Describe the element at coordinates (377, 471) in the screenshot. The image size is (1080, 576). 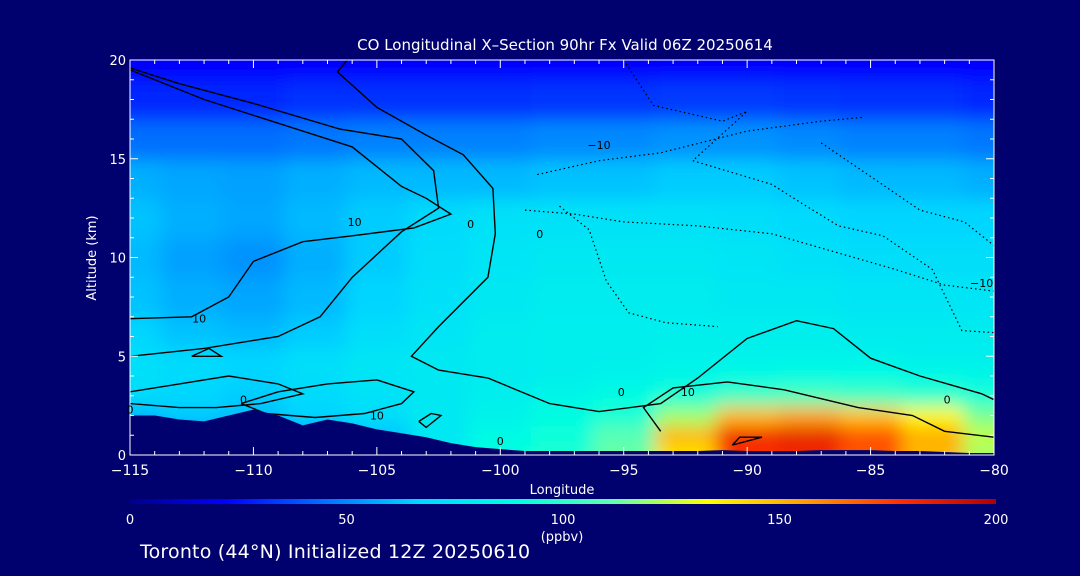
I see `x-tick-label: −105` at that location.